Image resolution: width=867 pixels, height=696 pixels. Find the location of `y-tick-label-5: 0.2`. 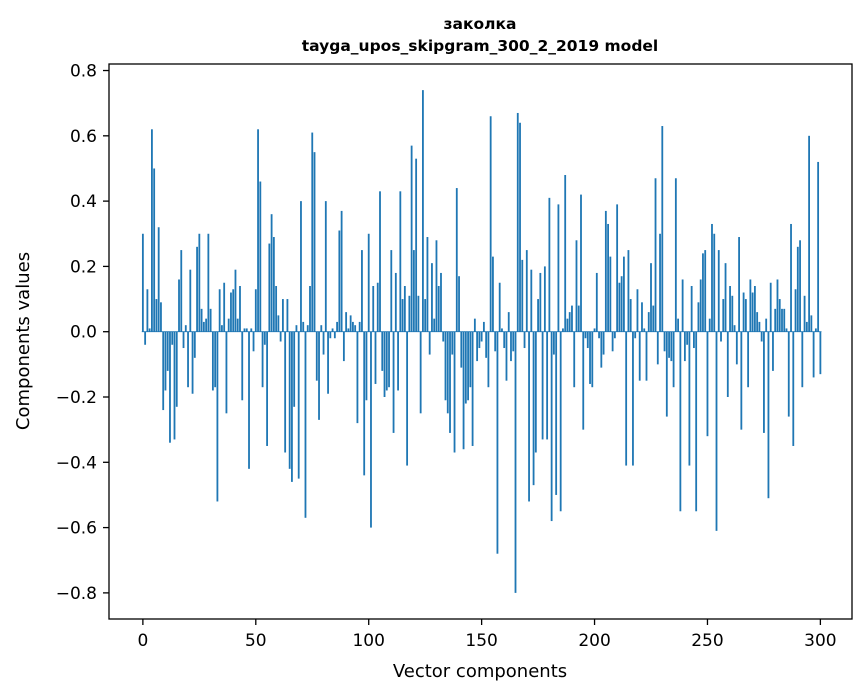

y-tick-label-5: 0.2 is located at coordinates (83, 267).